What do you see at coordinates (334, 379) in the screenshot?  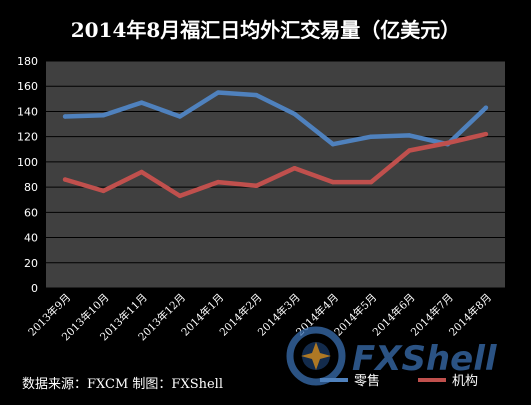 I see `legend-swatch-retail` at bounding box center [334, 379].